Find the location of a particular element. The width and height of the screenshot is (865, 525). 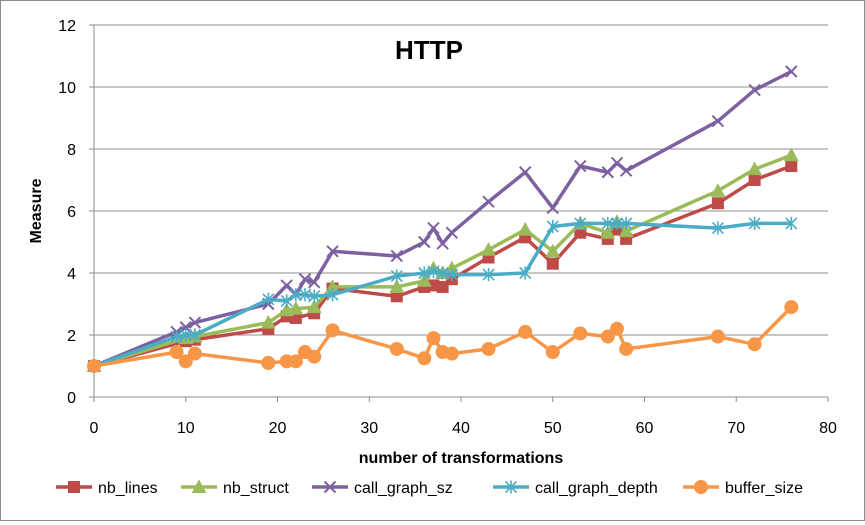

y-tick-label: 8 is located at coordinates (71, 150).